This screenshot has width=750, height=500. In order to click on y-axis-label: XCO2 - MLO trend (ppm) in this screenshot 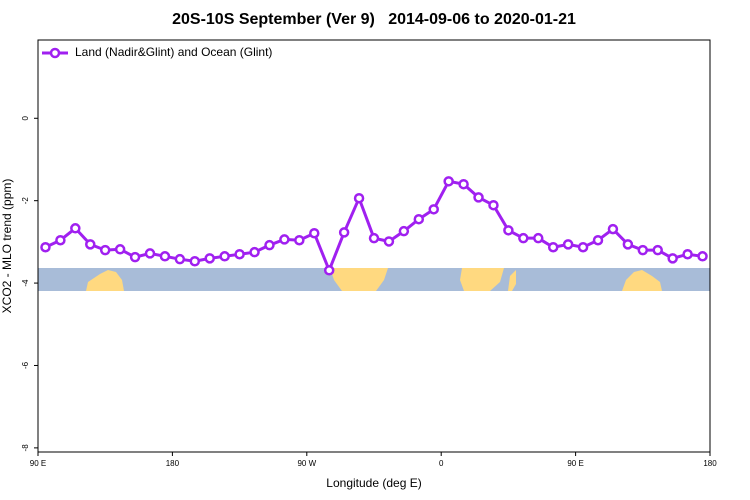, I will do `click(7, 246)`.